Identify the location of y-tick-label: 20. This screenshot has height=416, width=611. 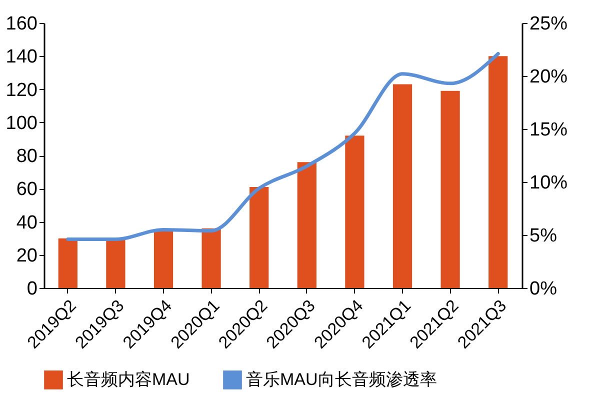
(27, 255).